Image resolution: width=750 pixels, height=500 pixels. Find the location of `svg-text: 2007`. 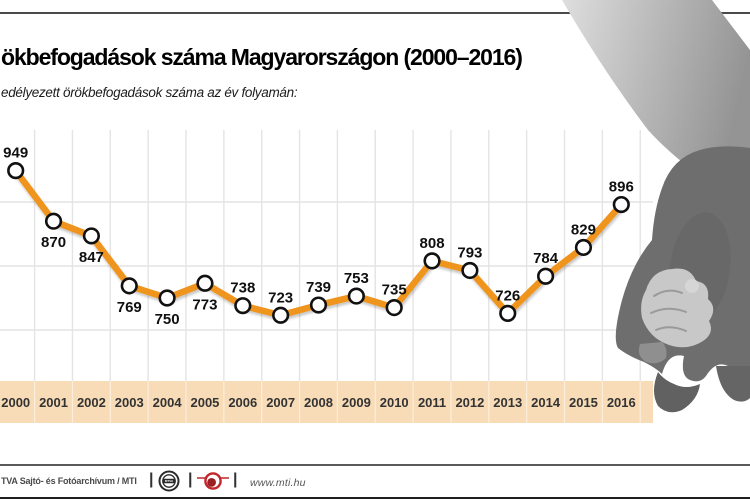

svg-text: 2007 is located at coordinates (280, 402).